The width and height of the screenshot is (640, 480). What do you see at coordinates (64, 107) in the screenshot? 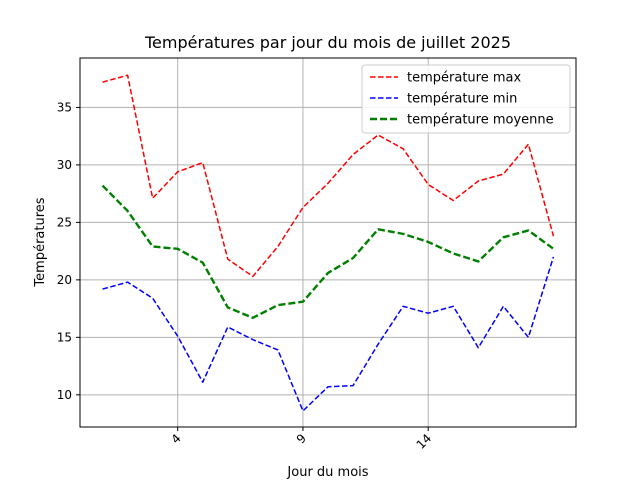
I see `y-tick-label: 35` at bounding box center [64, 107].